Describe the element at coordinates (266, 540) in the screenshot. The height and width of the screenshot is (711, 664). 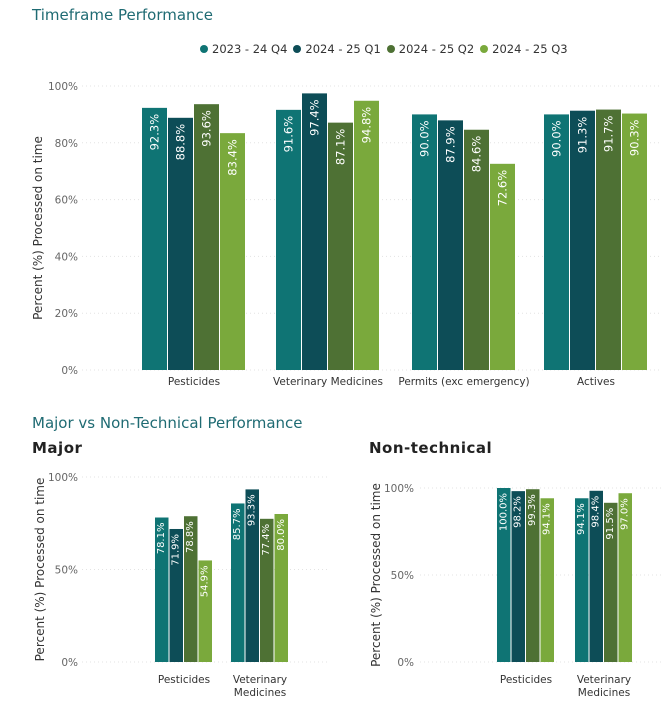
I see `data-label: 77.4%` at that location.